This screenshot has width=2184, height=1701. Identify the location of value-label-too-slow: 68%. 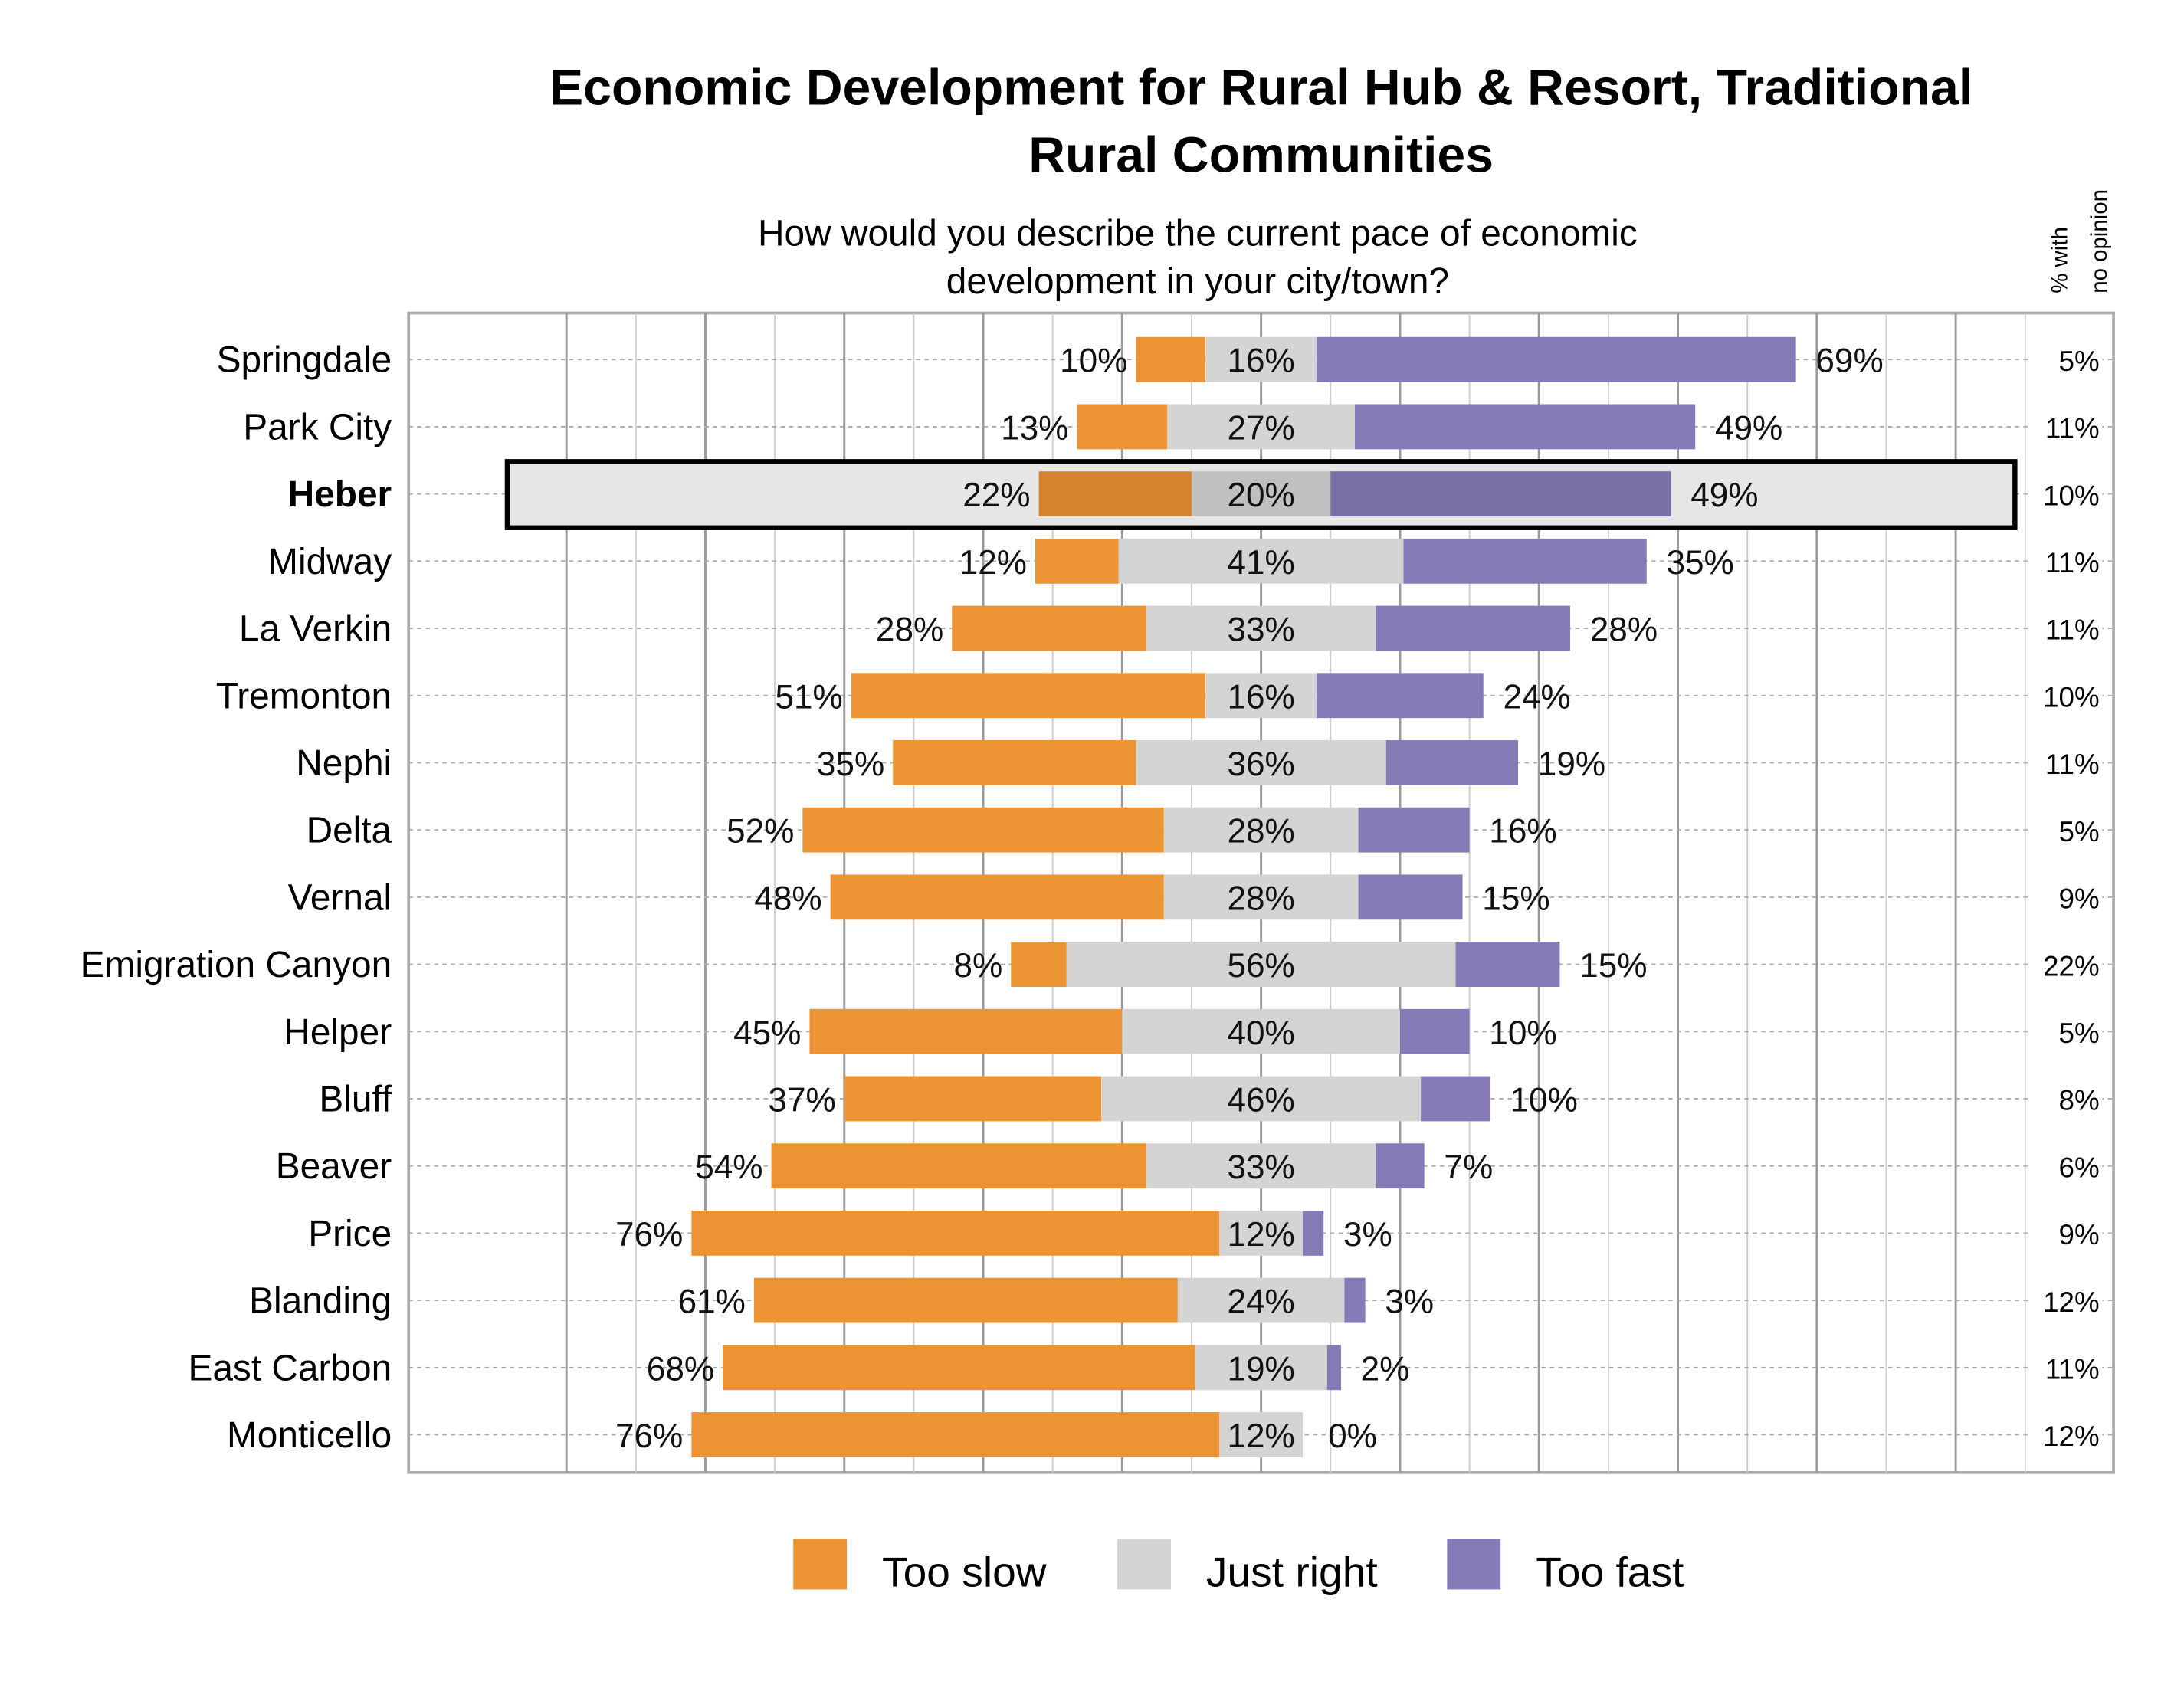
(680, 1369).